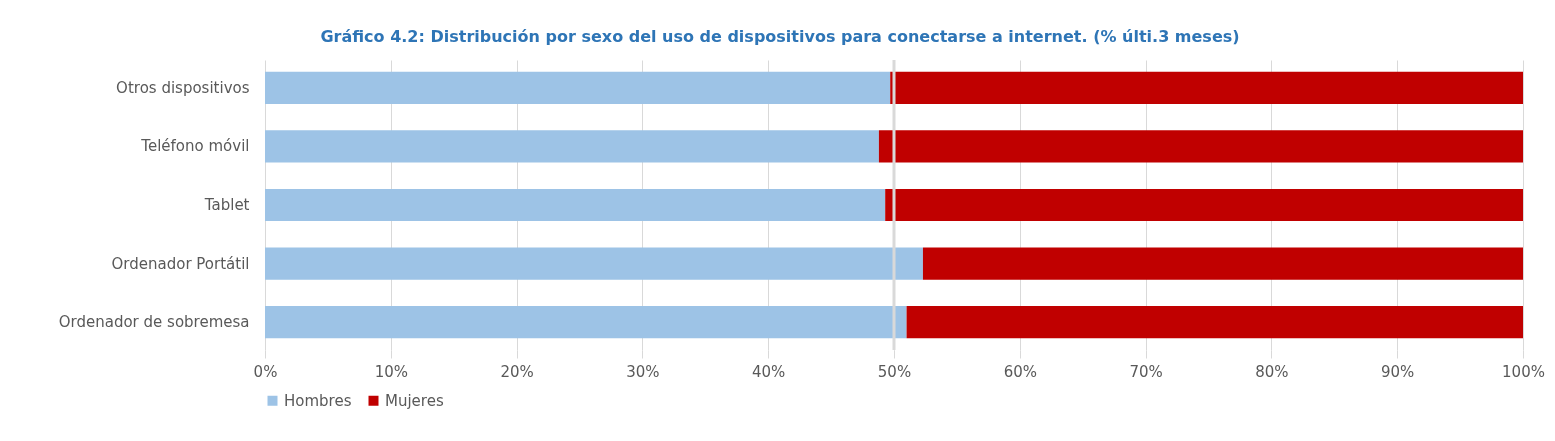 The width and height of the screenshot is (1555, 441). What do you see at coordinates (517, 371) in the screenshot?
I see `x-tick-label: 20%` at bounding box center [517, 371].